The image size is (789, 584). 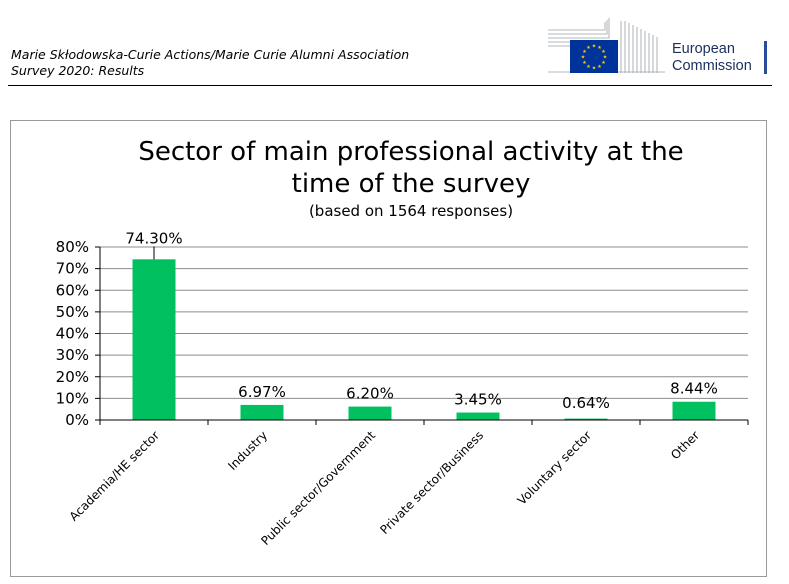 What do you see at coordinates (370, 394) in the screenshot?
I see `data-label-2: 6.20%` at bounding box center [370, 394].